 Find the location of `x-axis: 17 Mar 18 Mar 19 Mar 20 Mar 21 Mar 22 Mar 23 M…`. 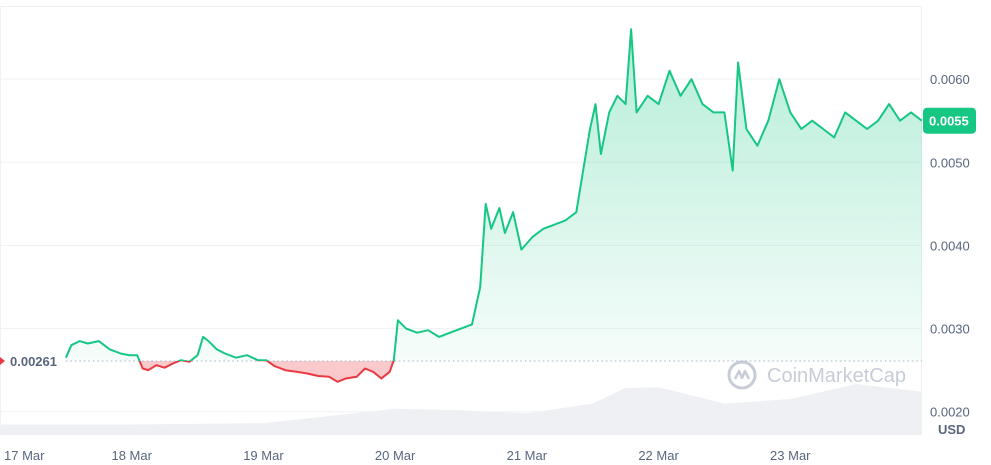

x-axis: 17 Mar 18 Mar 19 Mar 20 Mar 21 Mar 22 Mar 23 M… is located at coordinates (407, 455).